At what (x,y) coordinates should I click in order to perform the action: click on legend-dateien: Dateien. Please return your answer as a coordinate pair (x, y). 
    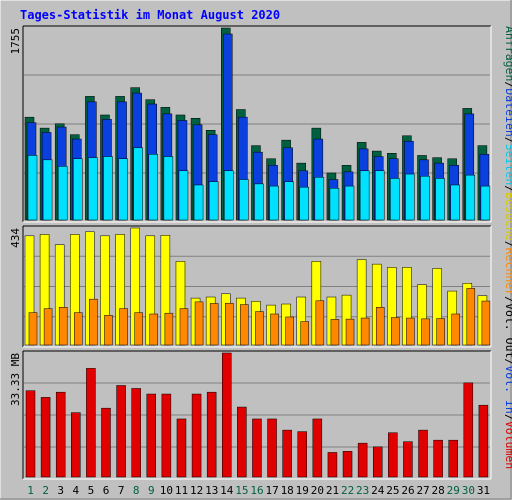
    Looking at the image, I should click on (507, 112).